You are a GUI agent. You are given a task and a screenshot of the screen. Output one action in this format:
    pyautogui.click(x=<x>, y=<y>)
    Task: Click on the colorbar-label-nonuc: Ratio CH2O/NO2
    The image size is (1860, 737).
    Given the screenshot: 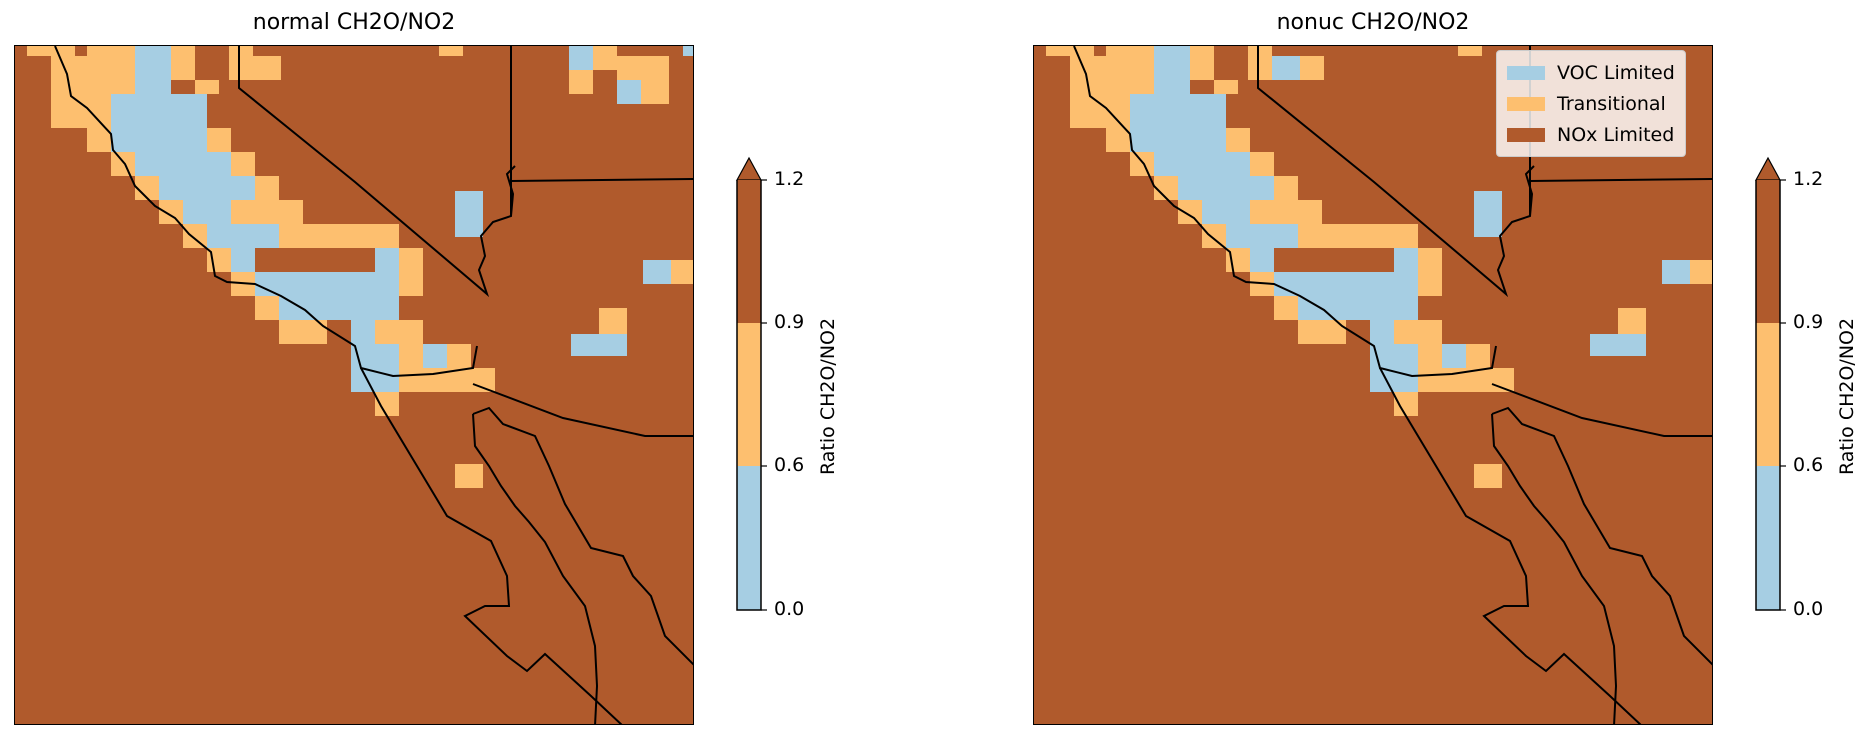 What is the action you would take?
    pyautogui.click(x=1847, y=396)
    